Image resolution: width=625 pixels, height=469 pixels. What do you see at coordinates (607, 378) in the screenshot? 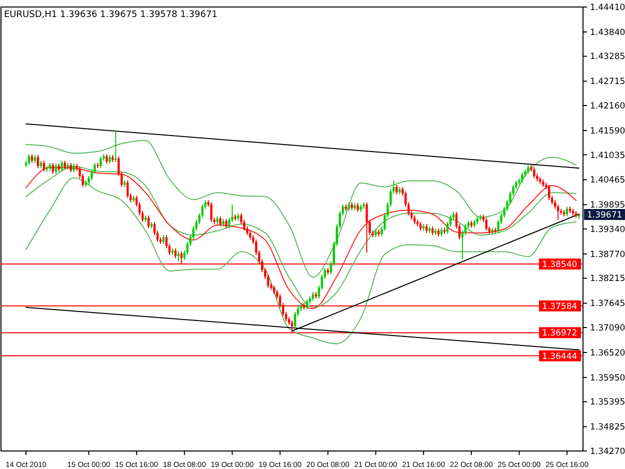
I see `y-tick-label: 1.35950` at bounding box center [607, 378].